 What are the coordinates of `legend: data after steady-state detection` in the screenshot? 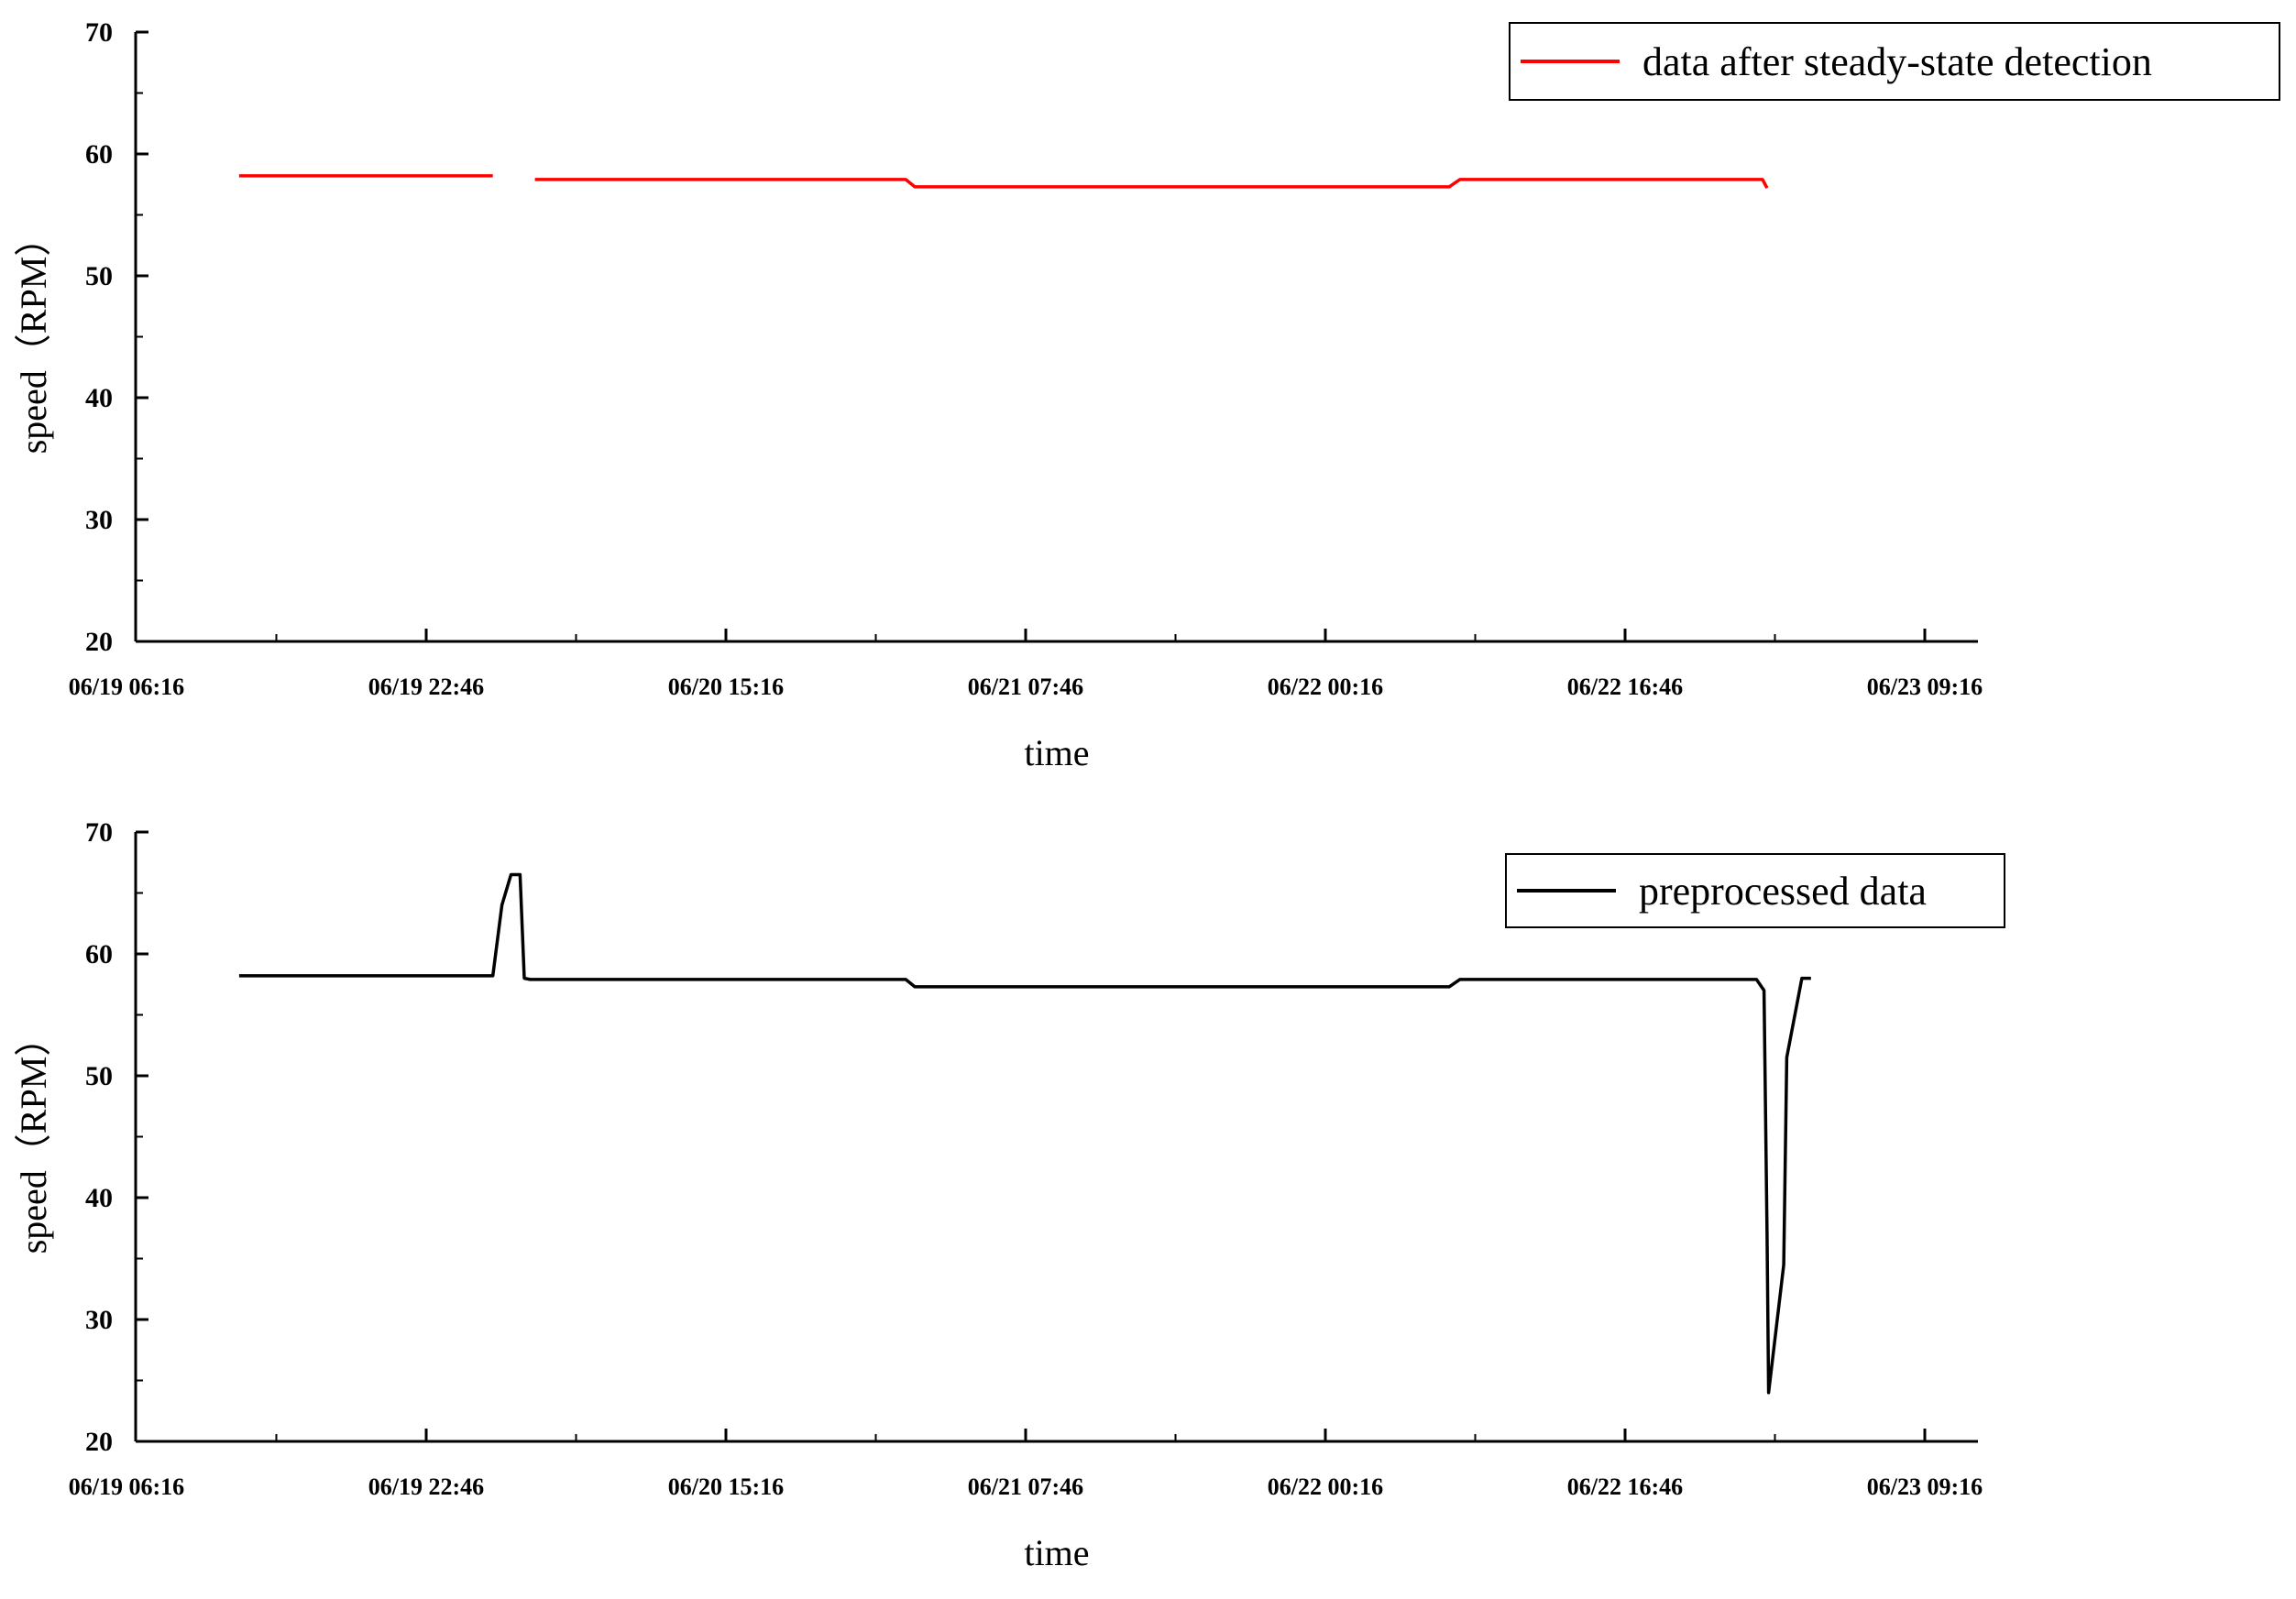 It's located at (1894, 61).